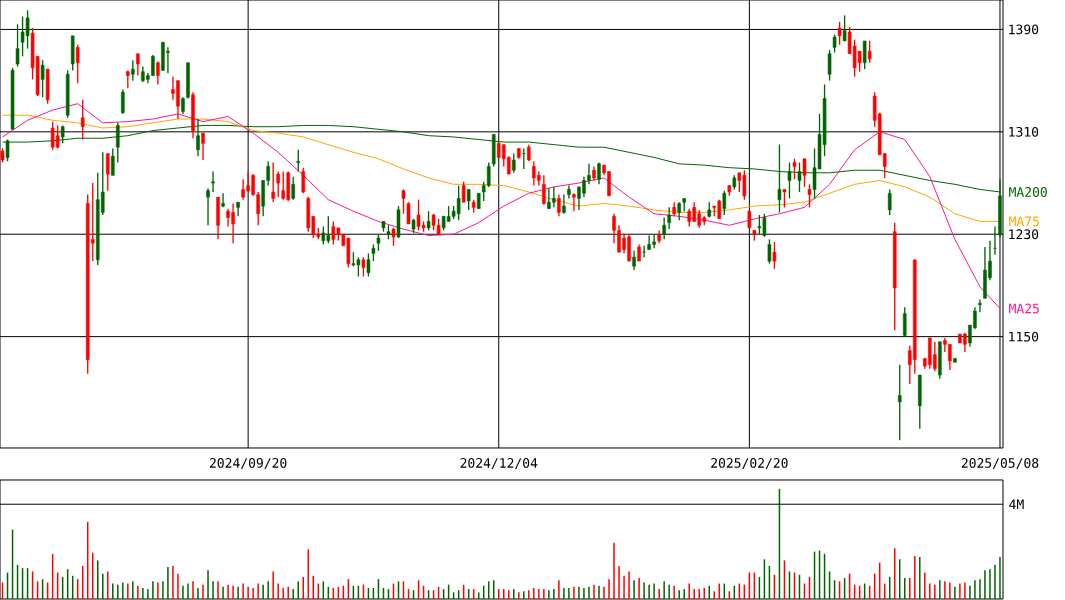  What do you see at coordinates (1024, 221) in the screenshot?
I see `series-label: MA75` at bounding box center [1024, 221].